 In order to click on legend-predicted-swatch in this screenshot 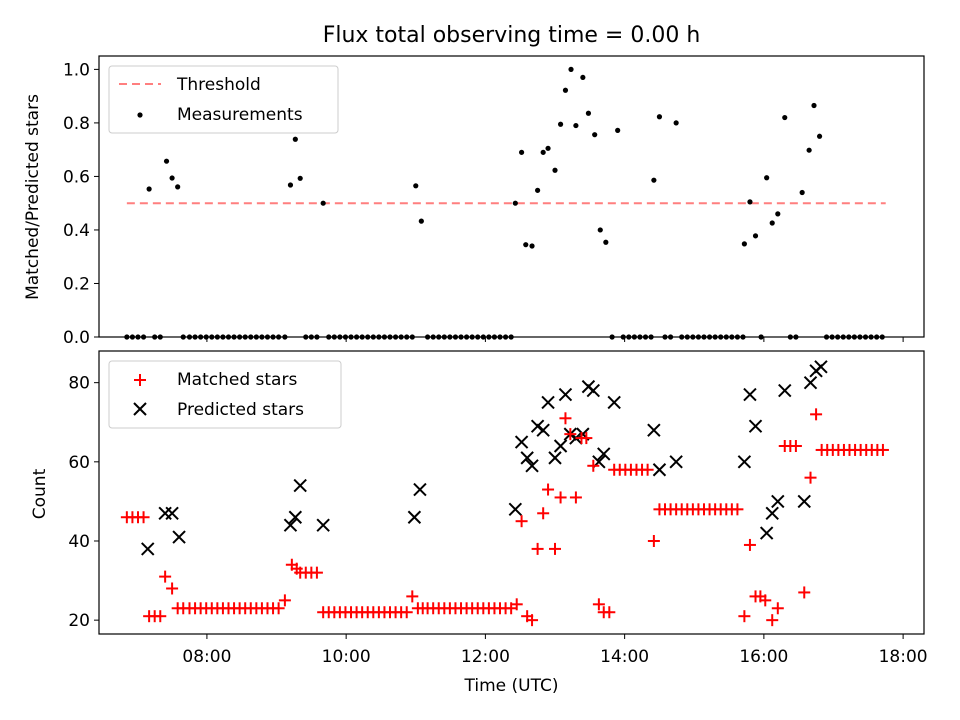, I will do `click(140, 409)`.